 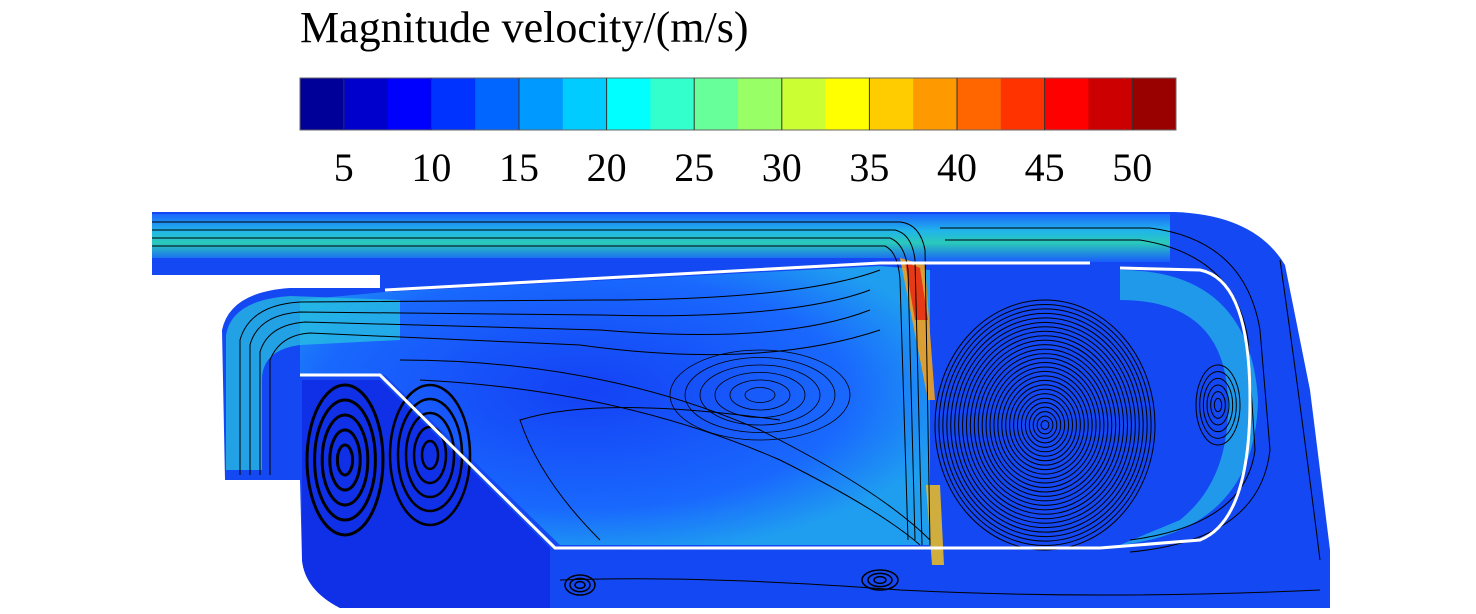 I want to click on colorbar-tick-label: 5, so click(x=344, y=167).